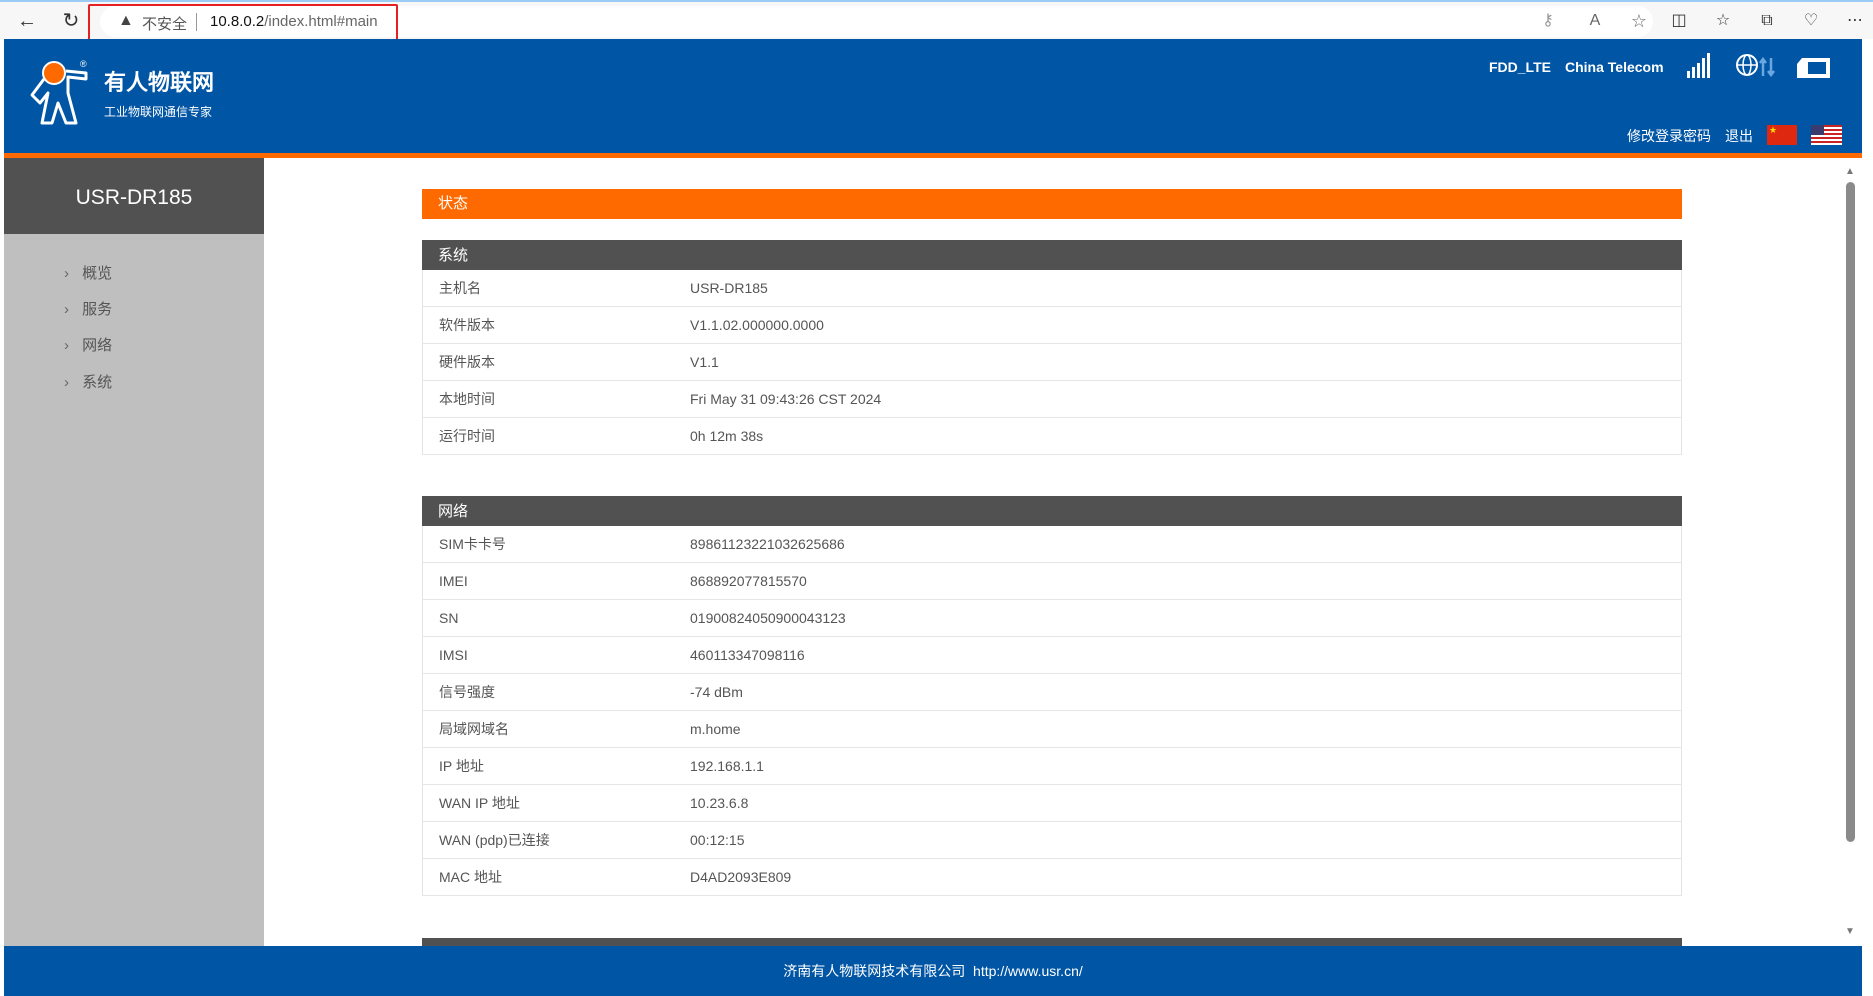  I want to click on row-value: 192.168.1.1, so click(727, 766).